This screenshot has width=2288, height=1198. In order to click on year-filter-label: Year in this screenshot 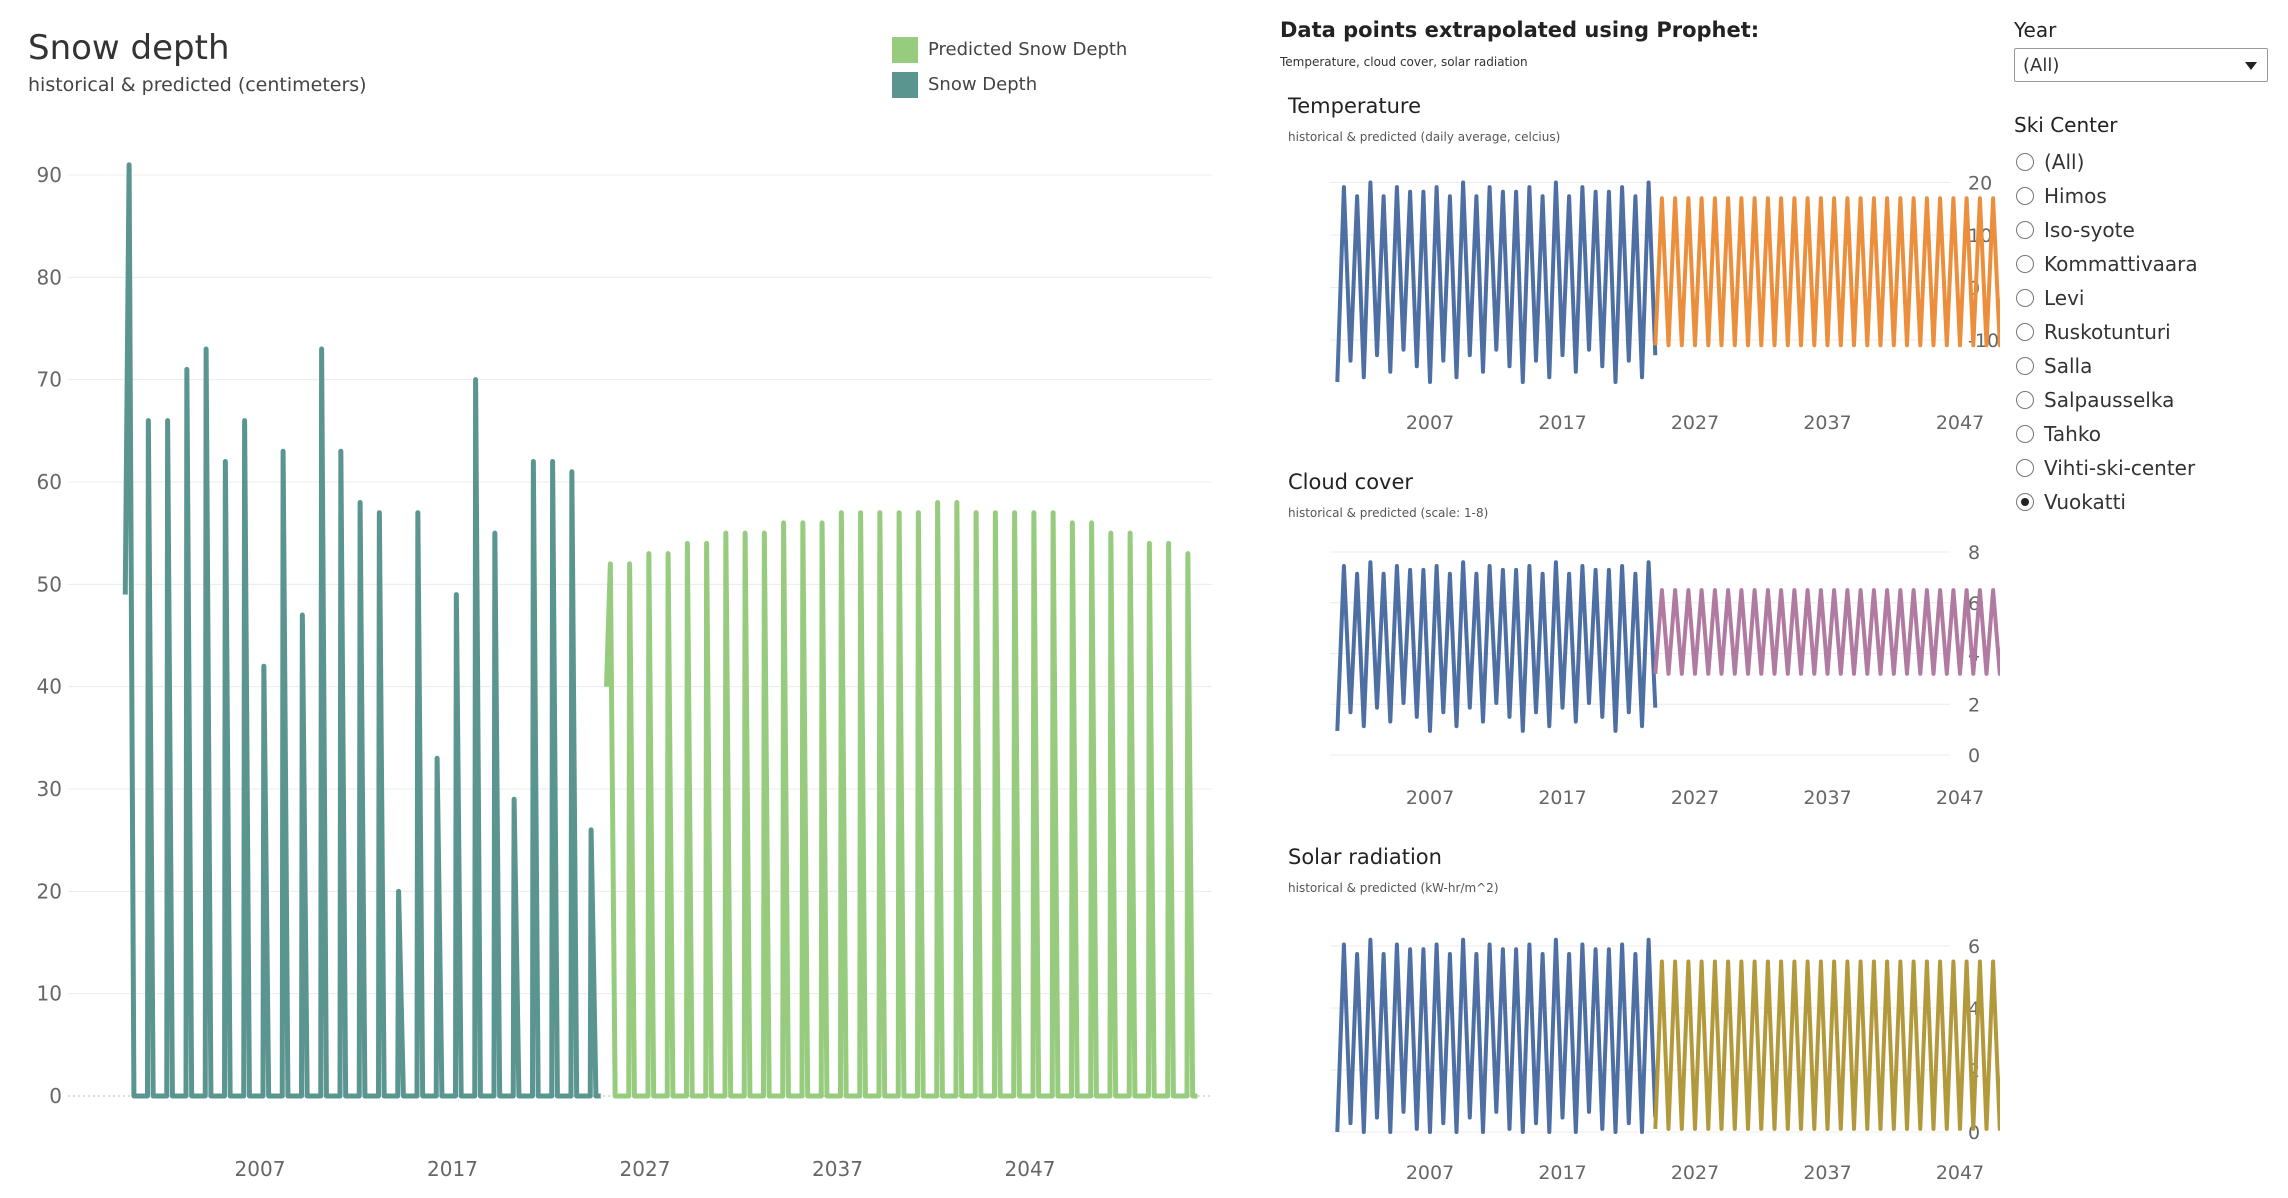, I will do `click(2035, 30)`.